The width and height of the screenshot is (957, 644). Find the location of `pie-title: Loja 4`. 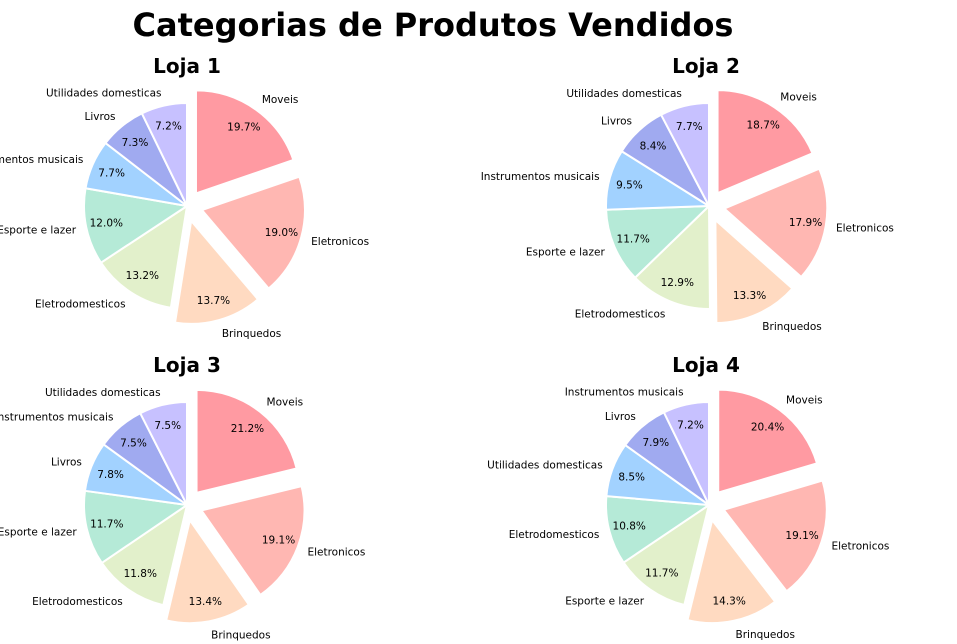

pie-title: Loja 4 is located at coordinates (706, 365).